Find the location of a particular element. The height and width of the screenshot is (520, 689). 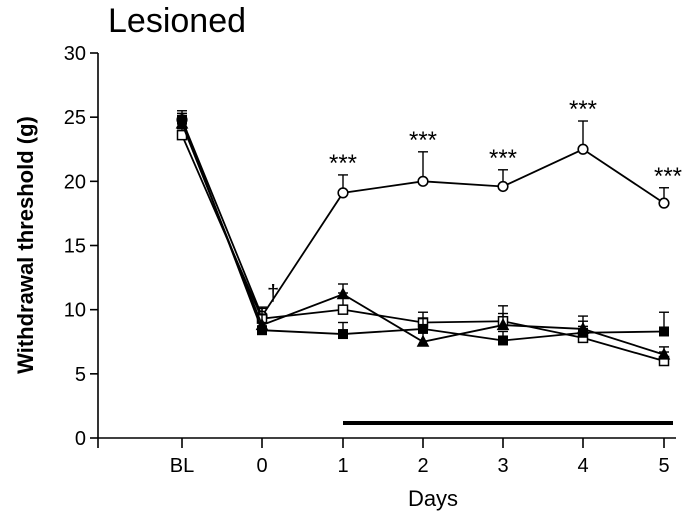

x-tick-label: 1 is located at coordinates (342, 466).